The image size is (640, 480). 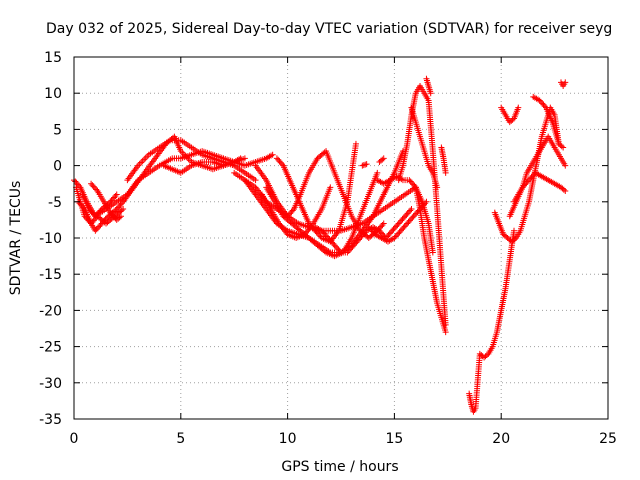 I want to click on y-tick-label: -15, so click(x=50, y=275).